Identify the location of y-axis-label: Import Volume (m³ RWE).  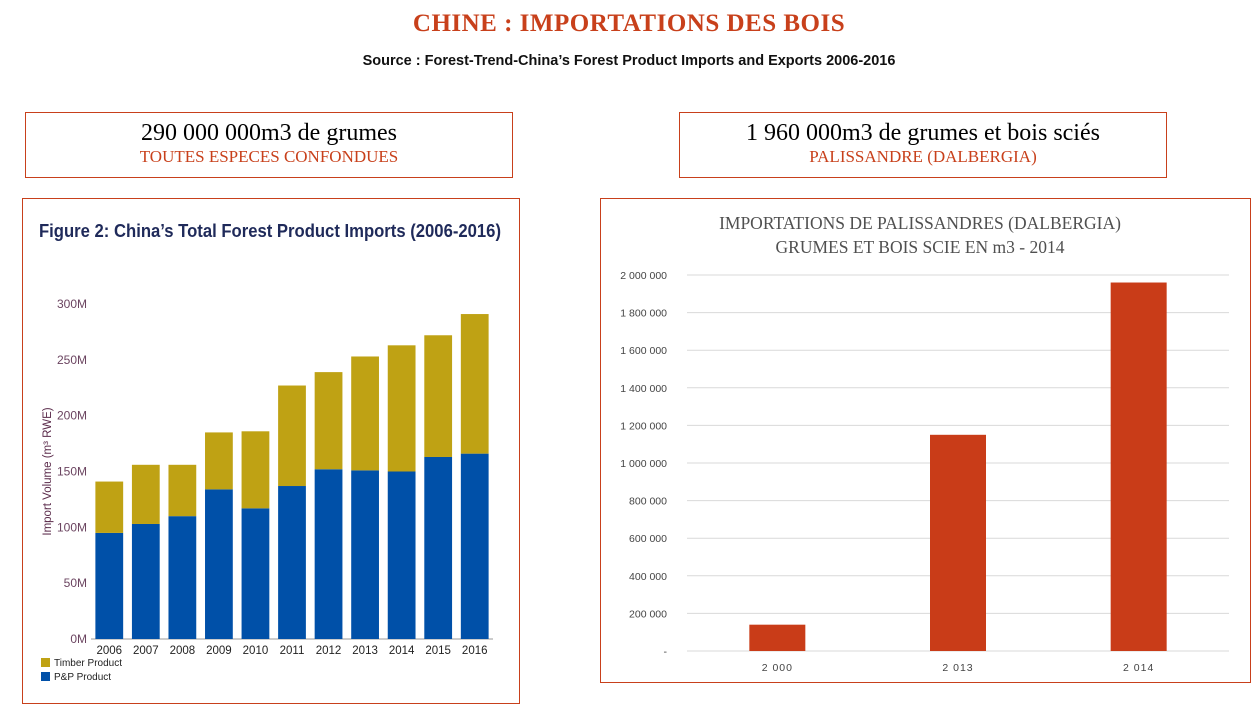
(48, 471).